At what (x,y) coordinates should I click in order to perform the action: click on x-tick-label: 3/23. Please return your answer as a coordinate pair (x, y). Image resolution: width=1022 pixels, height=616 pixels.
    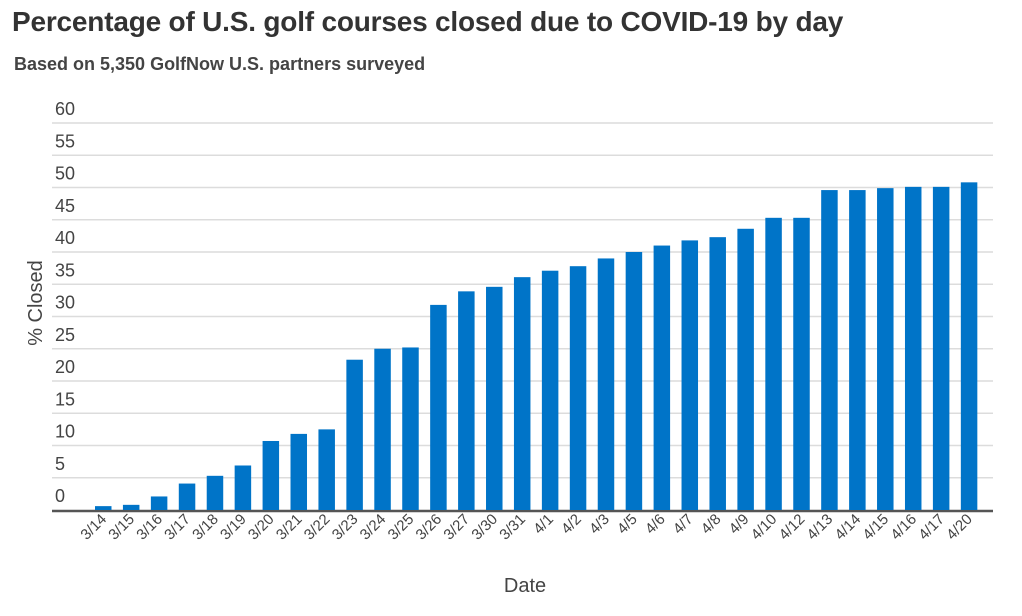
    Looking at the image, I should click on (345, 527).